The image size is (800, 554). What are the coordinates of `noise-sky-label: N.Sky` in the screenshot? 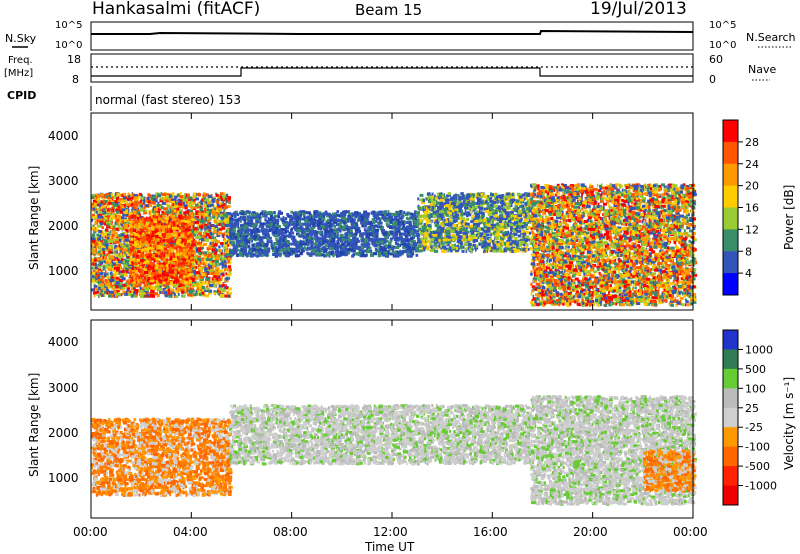 It's located at (21, 38).